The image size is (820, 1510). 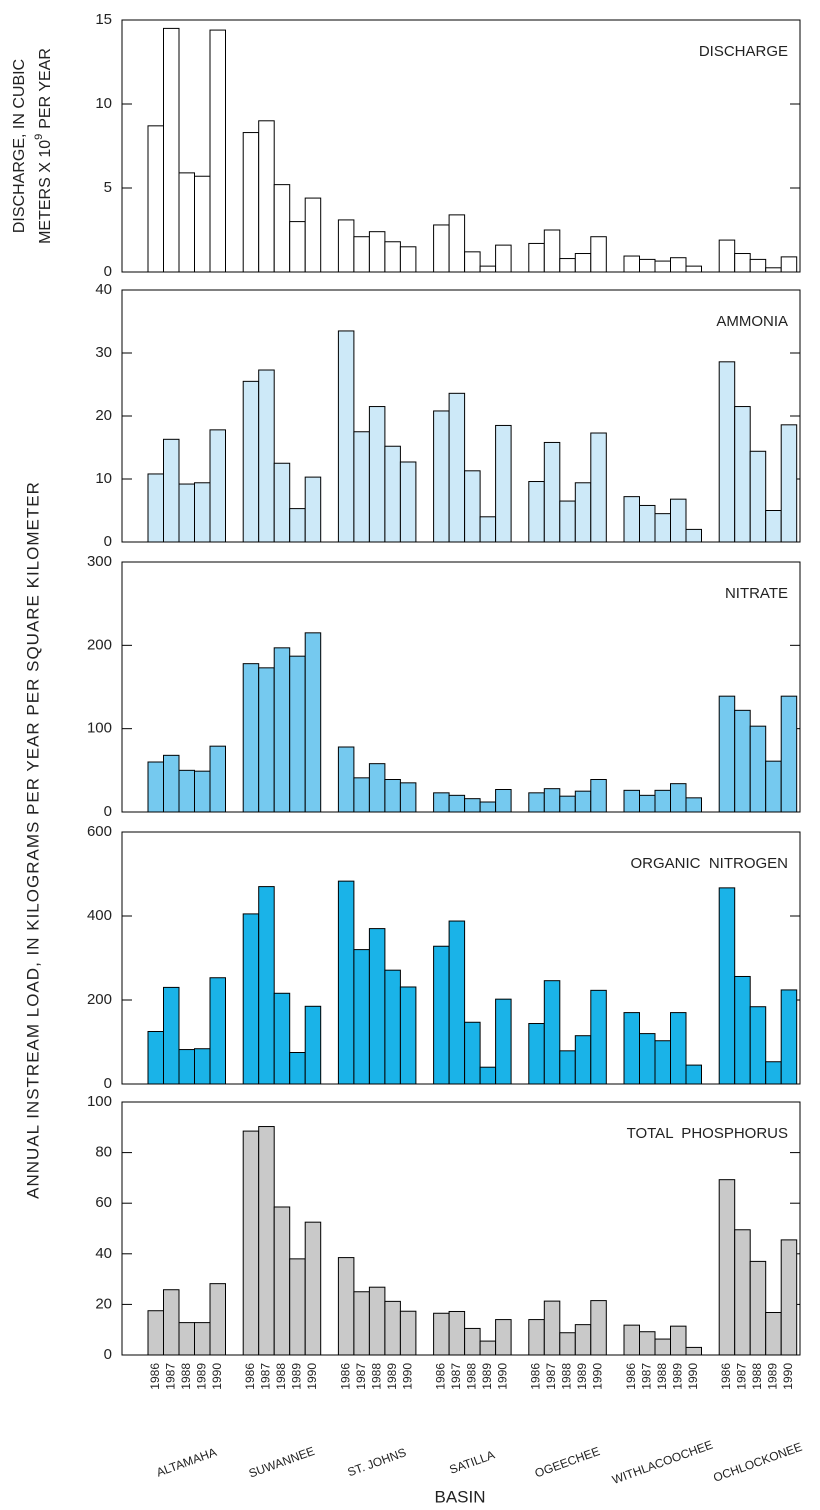 What do you see at coordinates (103, 1152) in the screenshot?
I see `y-tick-label: 80` at bounding box center [103, 1152].